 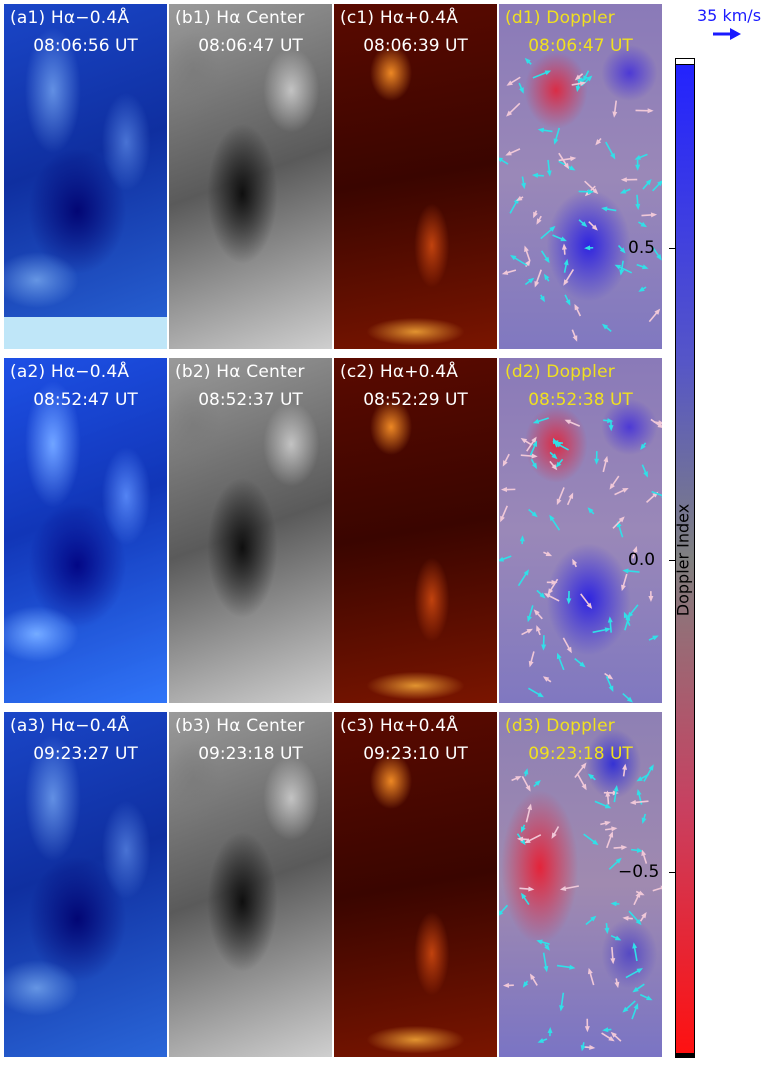 What do you see at coordinates (399, 372) in the screenshot?
I see `panel-c2-label: (c2) Hα+0.4Å` at bounding box center [399, 372].